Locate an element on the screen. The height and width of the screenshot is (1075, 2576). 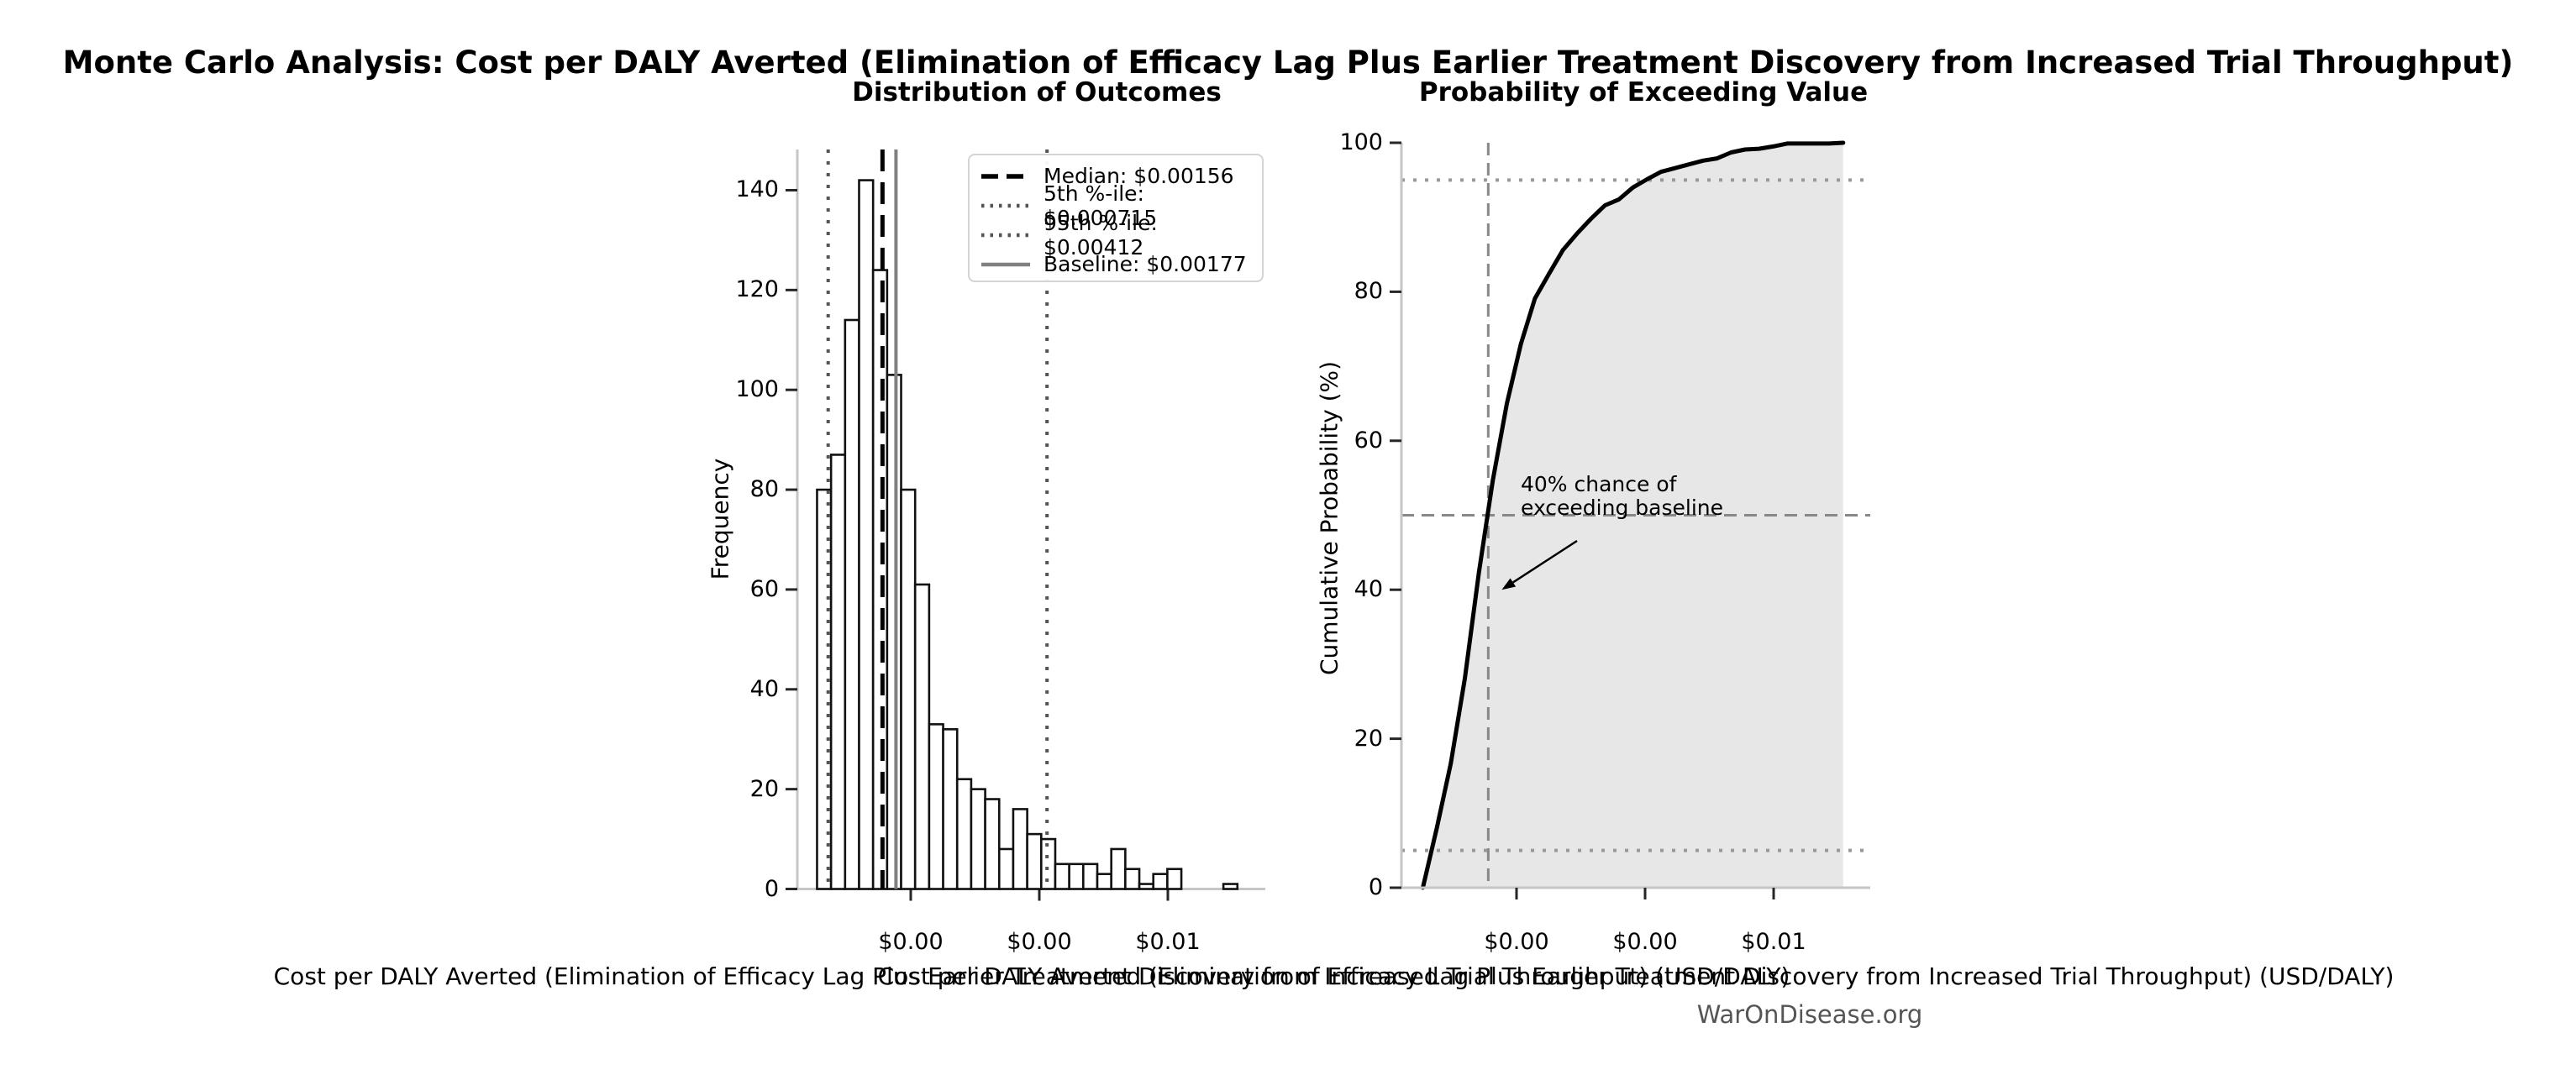
annotation-line: exceeding baseline is located at coordinates (1622, 508).